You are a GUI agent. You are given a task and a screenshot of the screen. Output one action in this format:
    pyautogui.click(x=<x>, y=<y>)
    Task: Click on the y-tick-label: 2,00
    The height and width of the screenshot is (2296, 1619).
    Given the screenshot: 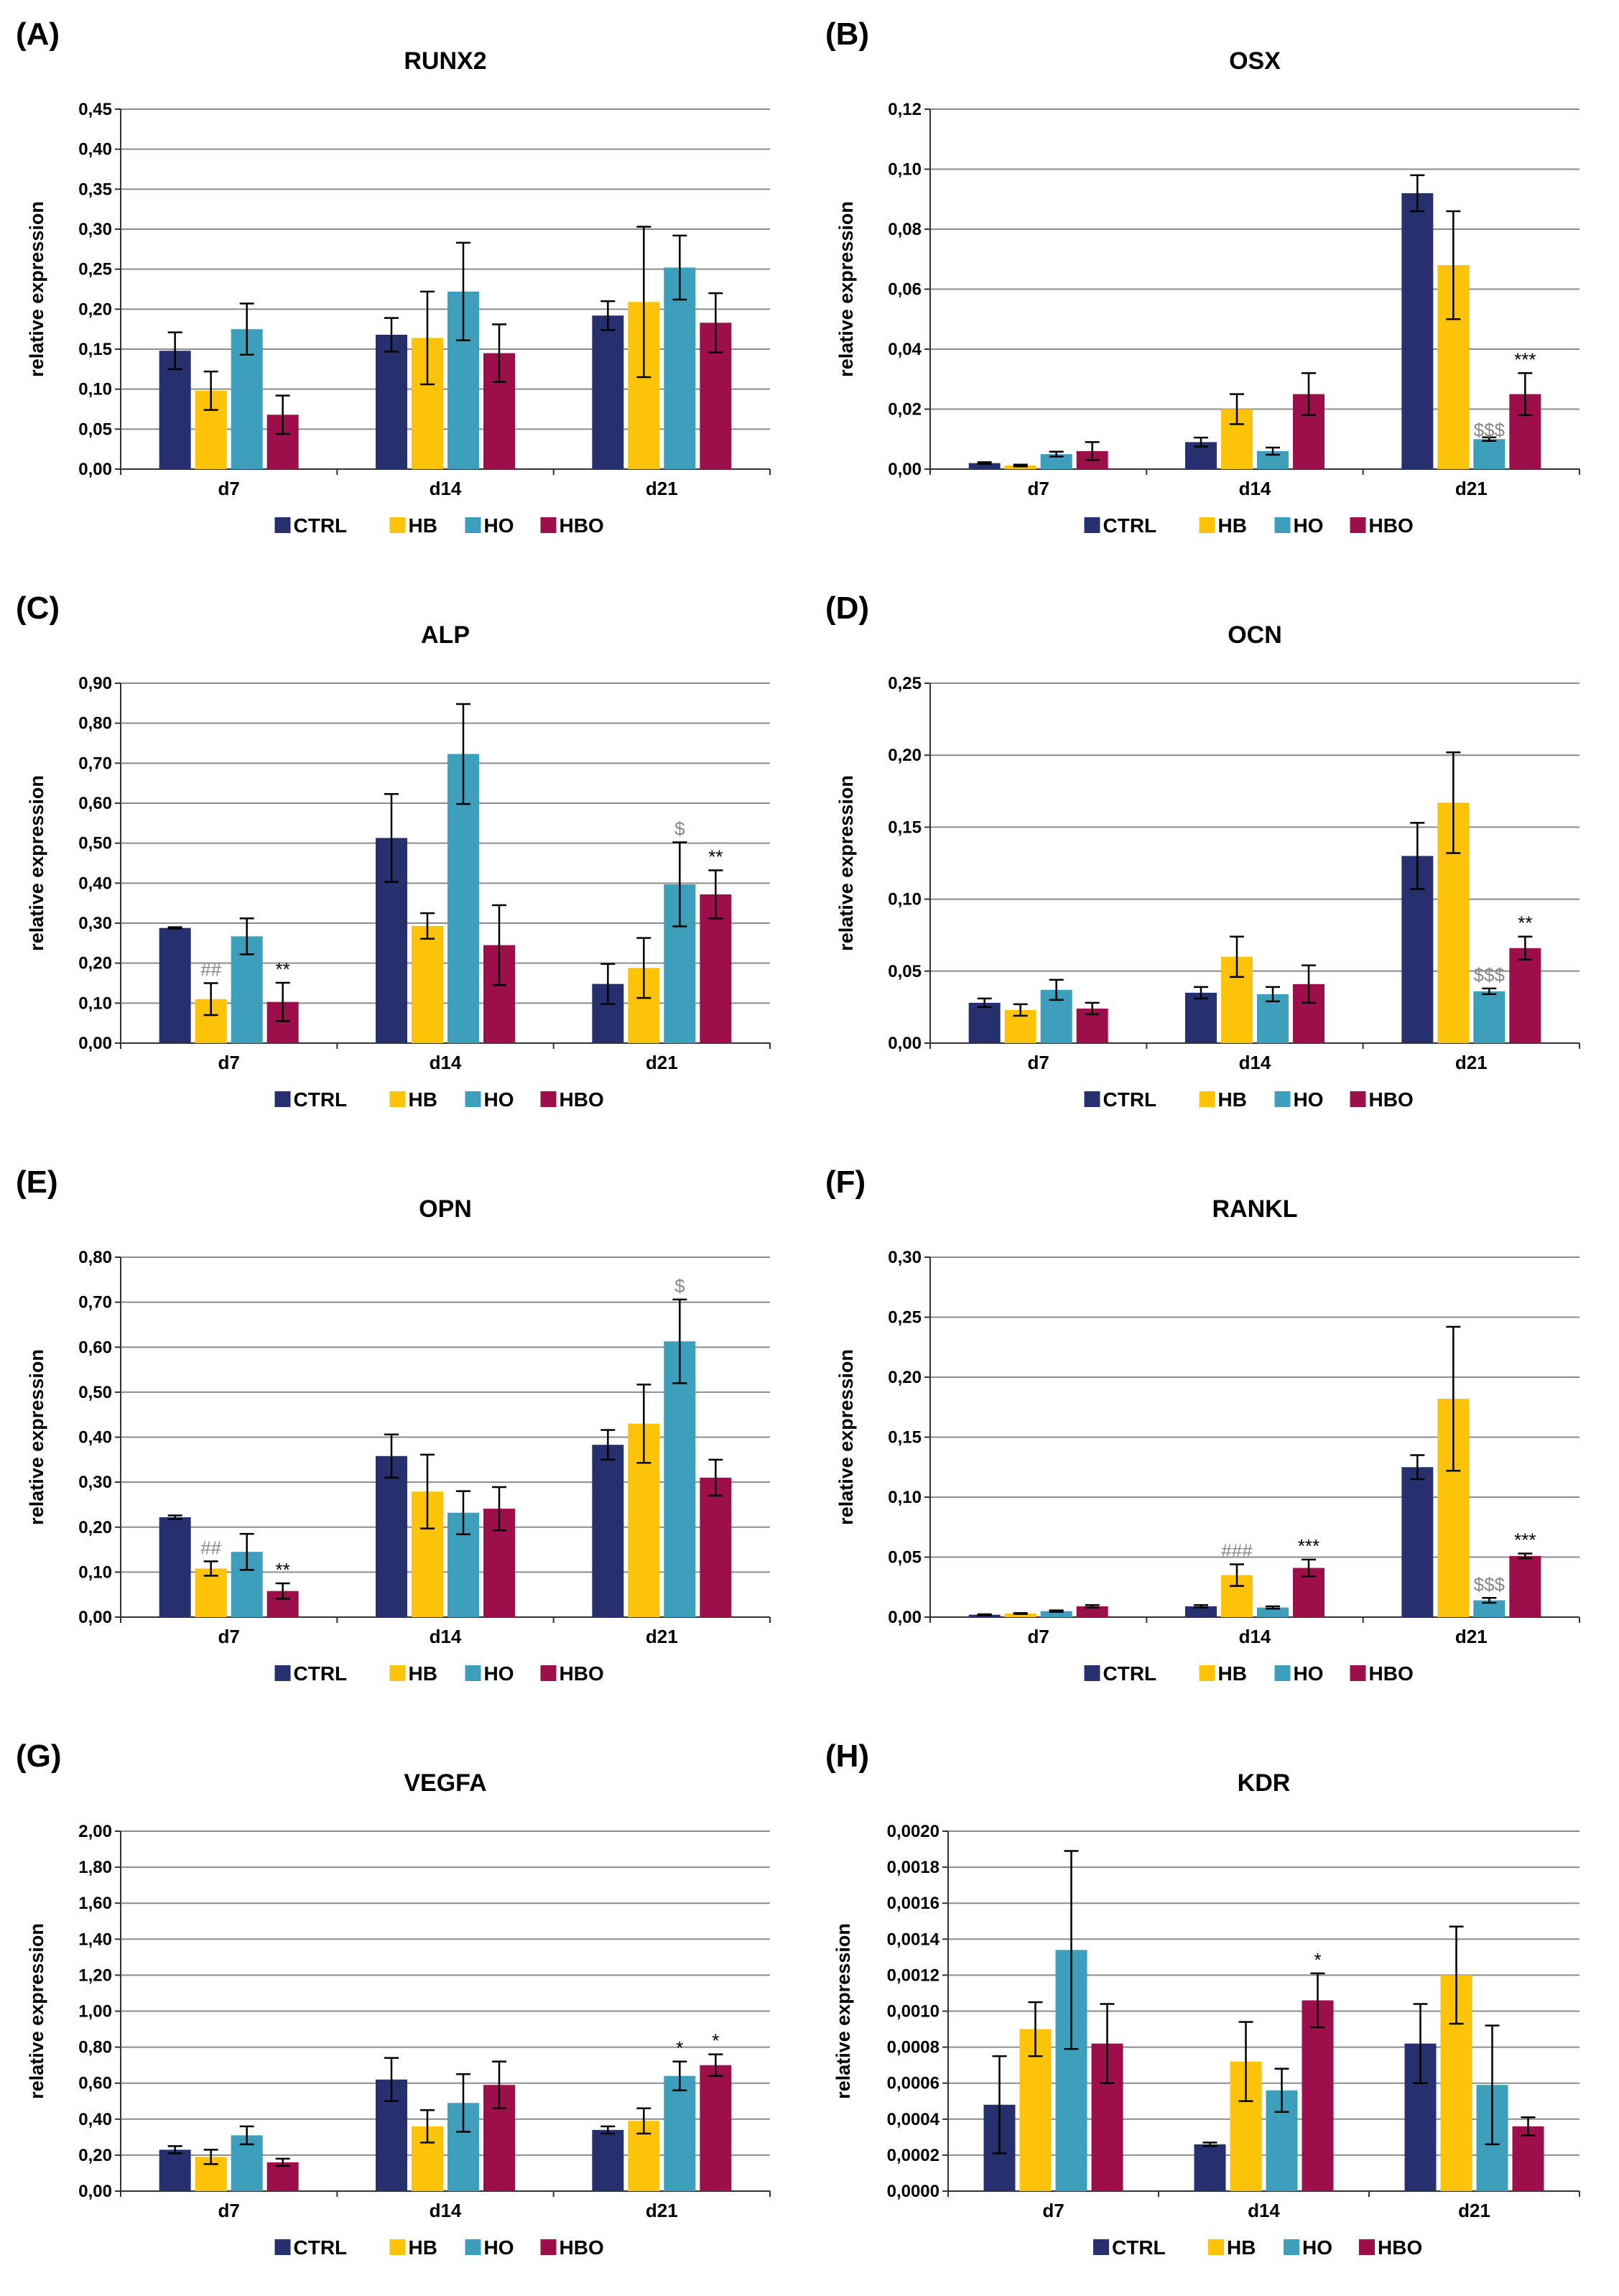 What is the action you would take?
    pyautogui.click(x=95, y=1831)
    